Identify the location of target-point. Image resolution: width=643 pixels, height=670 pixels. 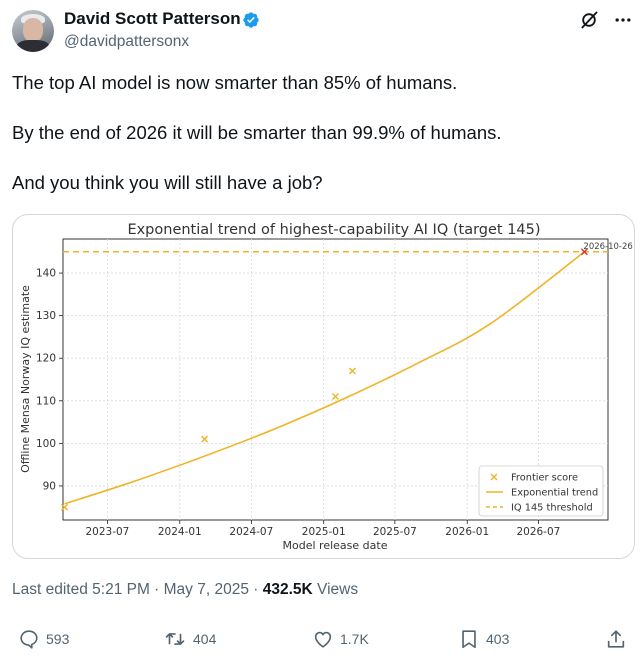
(584, 252).